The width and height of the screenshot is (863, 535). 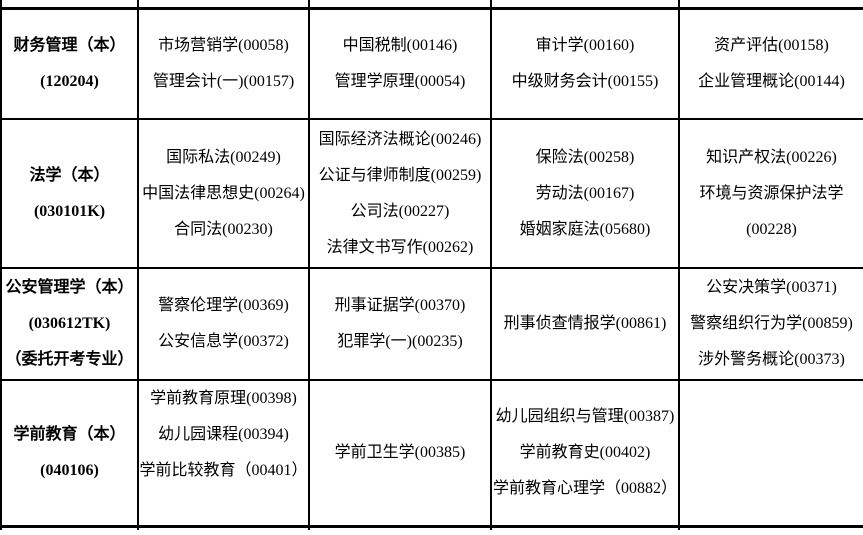 I want to click on course-item: 知识产权法(00226), so click(x=771, y=157).